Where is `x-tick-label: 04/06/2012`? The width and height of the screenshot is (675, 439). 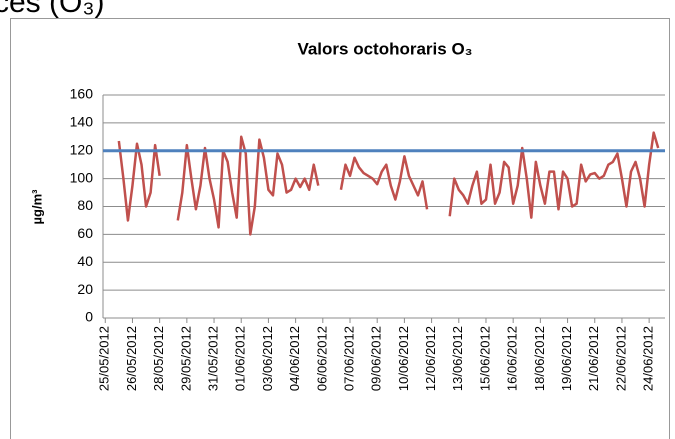
x-tick-label: 04/06/2012 is located at coordinates (294, 358).